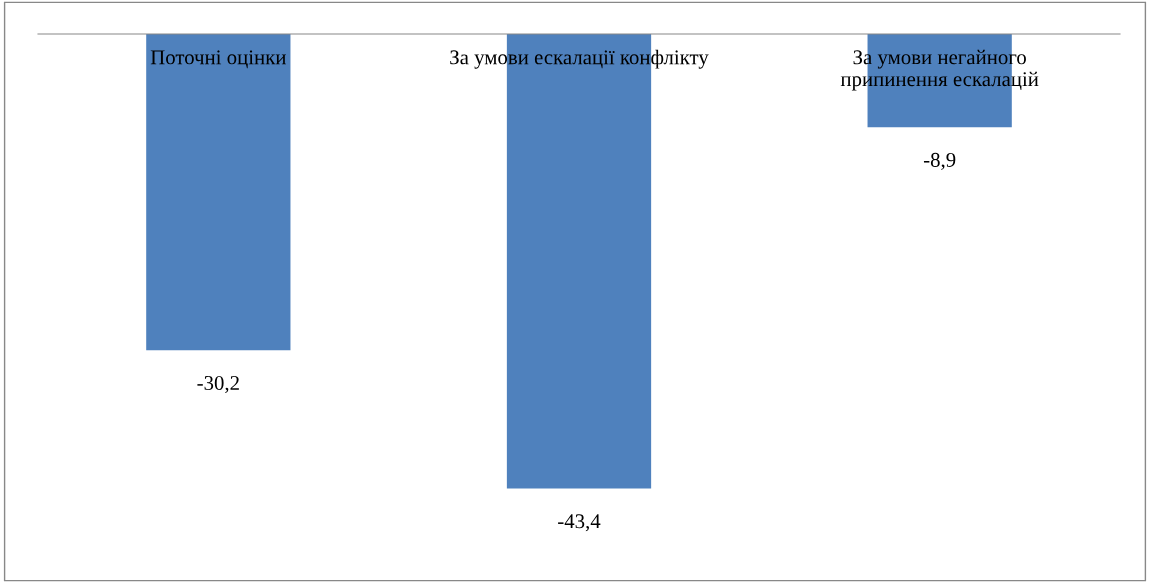 The height and width of the screenshot is (583, 1150). What do you see at coordinates (218, 384) in the screenshot?
I see `data-label: -30,2` at bounding box center [218, 384].